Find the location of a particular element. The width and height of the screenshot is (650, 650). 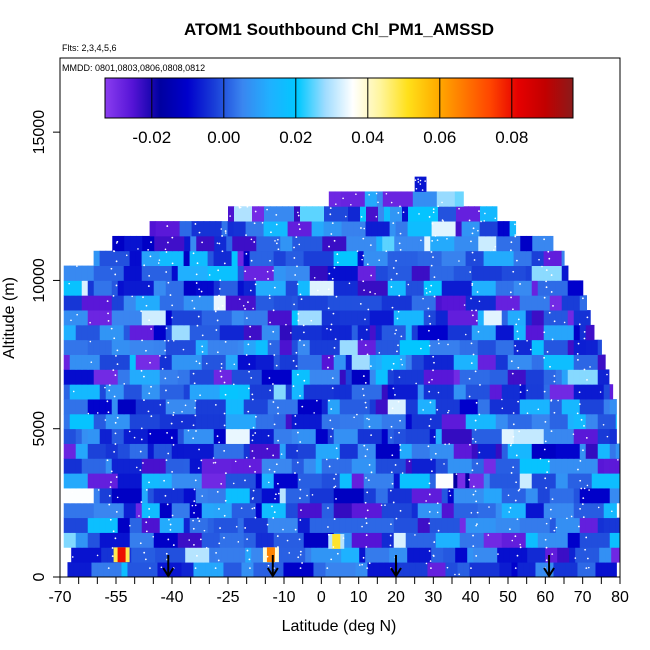

x-tick-label: 70 is located at coordinates (583, 597).